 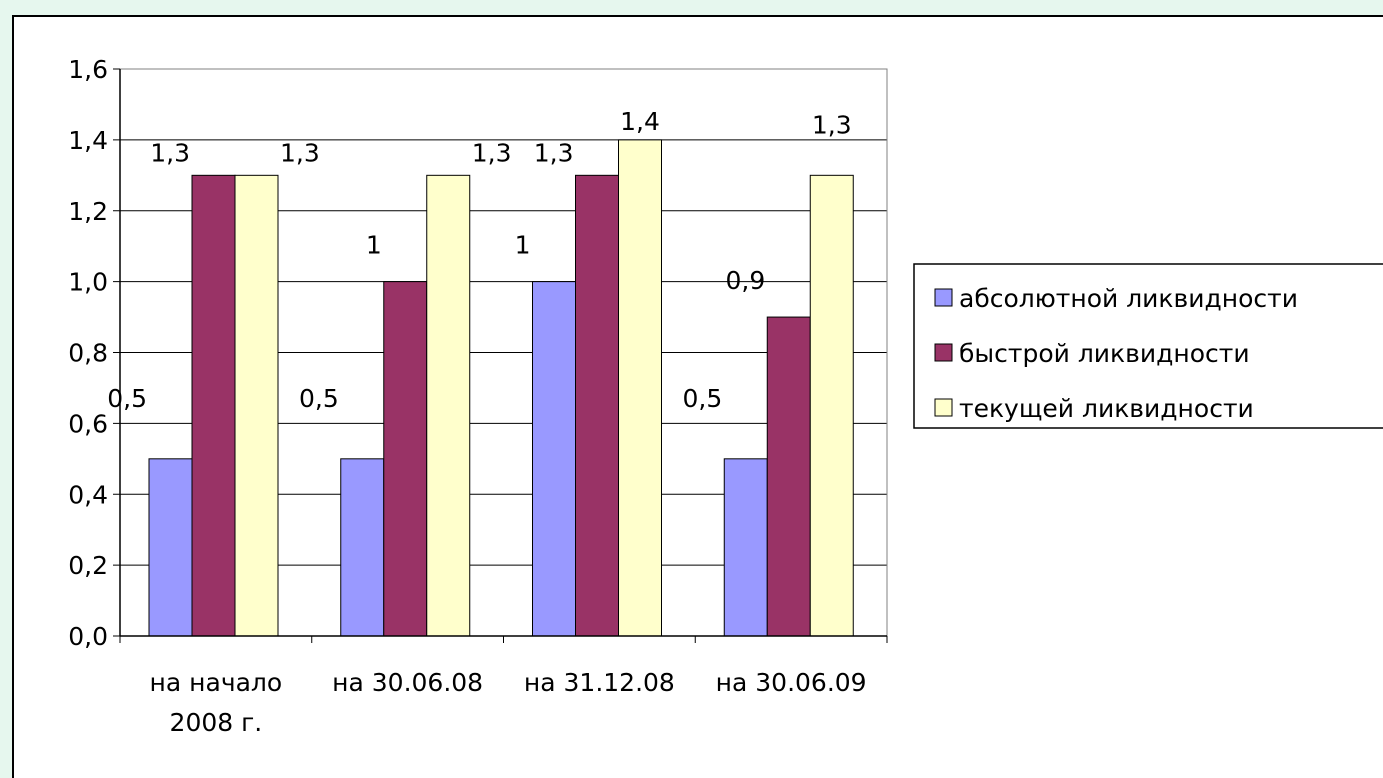 What do you see at coordinates (216, 722) in the screenshot?
I see `x-tick-label: 2008 г.` at bounding box center [216, 722].